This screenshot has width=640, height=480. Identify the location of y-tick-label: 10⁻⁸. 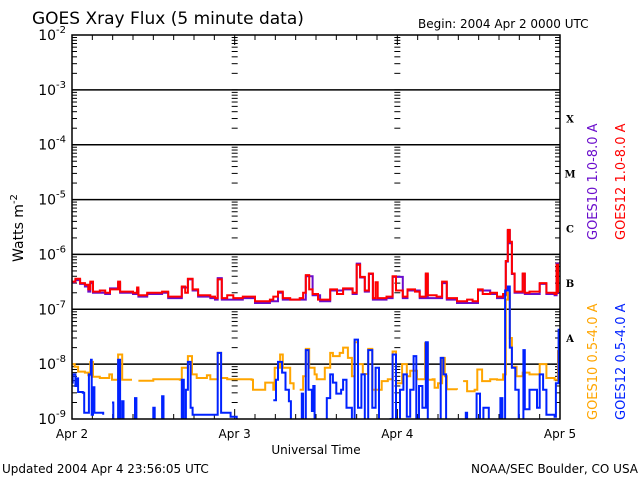
(52, 363).